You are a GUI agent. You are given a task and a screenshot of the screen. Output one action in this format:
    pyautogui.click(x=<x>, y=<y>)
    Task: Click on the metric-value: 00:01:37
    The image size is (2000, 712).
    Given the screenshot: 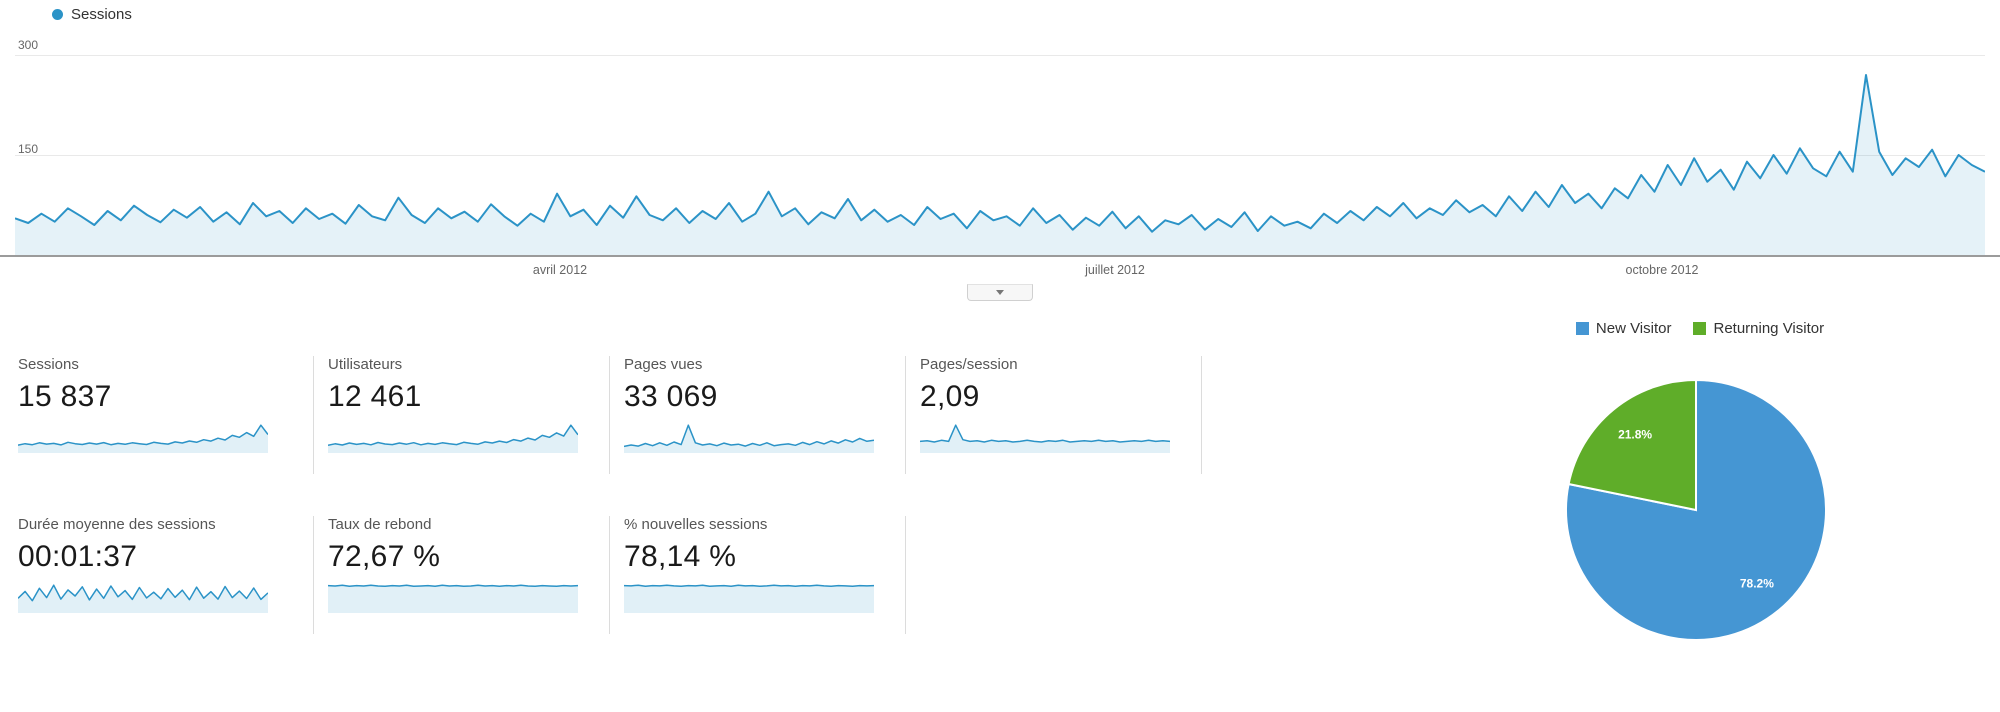 What is the action you would take?
    pyautogui.click(x=78, y=556)
    